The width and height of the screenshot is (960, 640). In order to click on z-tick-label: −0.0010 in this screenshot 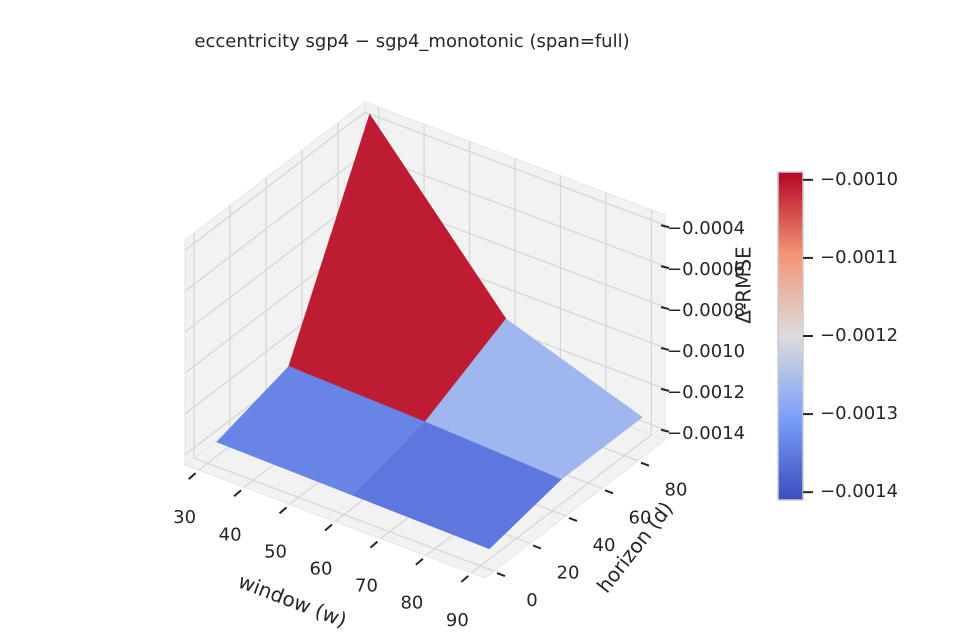, I will do `click(706, 351)`.